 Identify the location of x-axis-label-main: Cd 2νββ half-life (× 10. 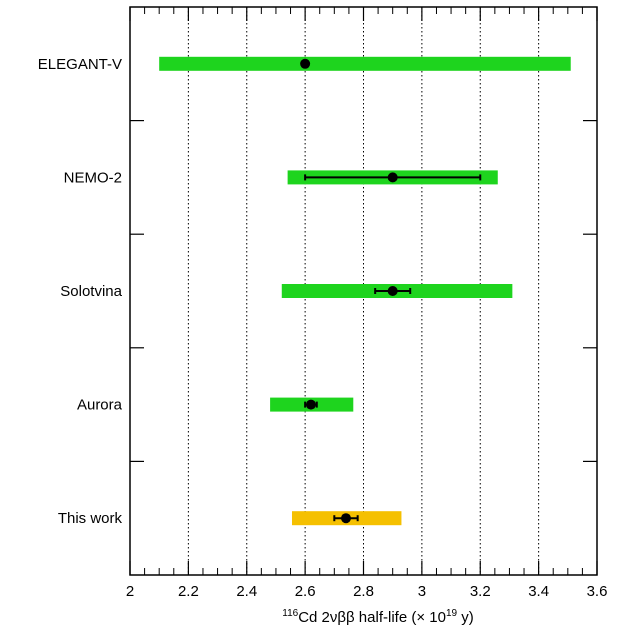
(372, 617).